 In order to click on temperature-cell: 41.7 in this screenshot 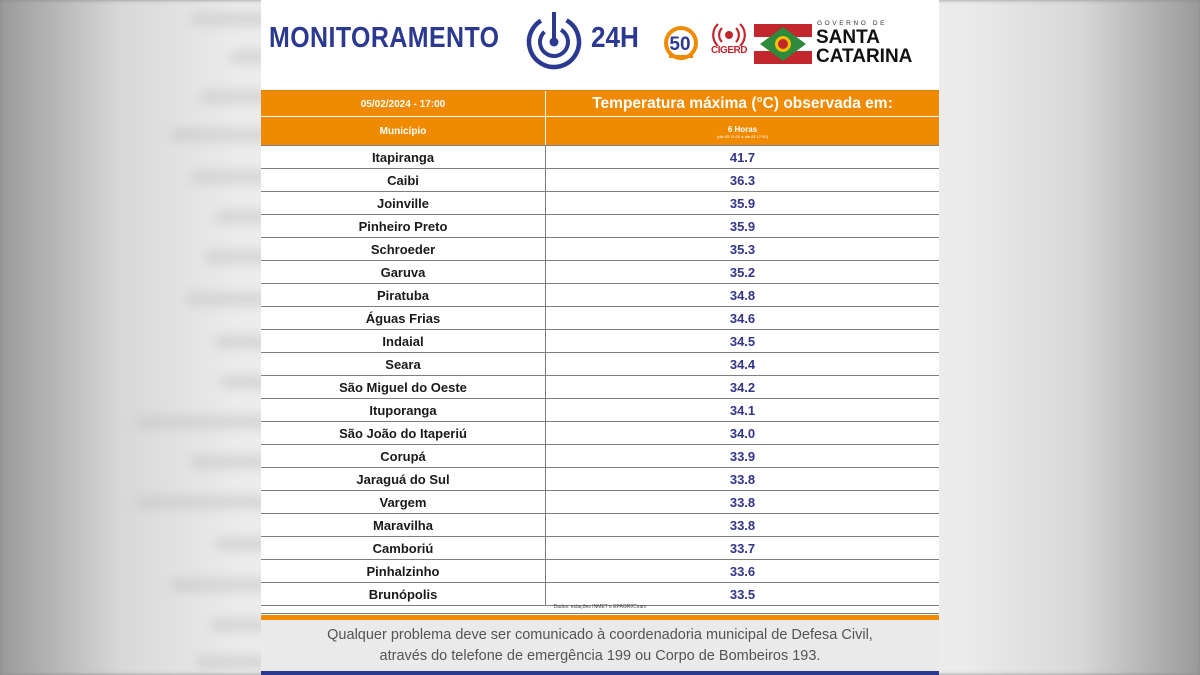, I will do `click(742, 157)`.